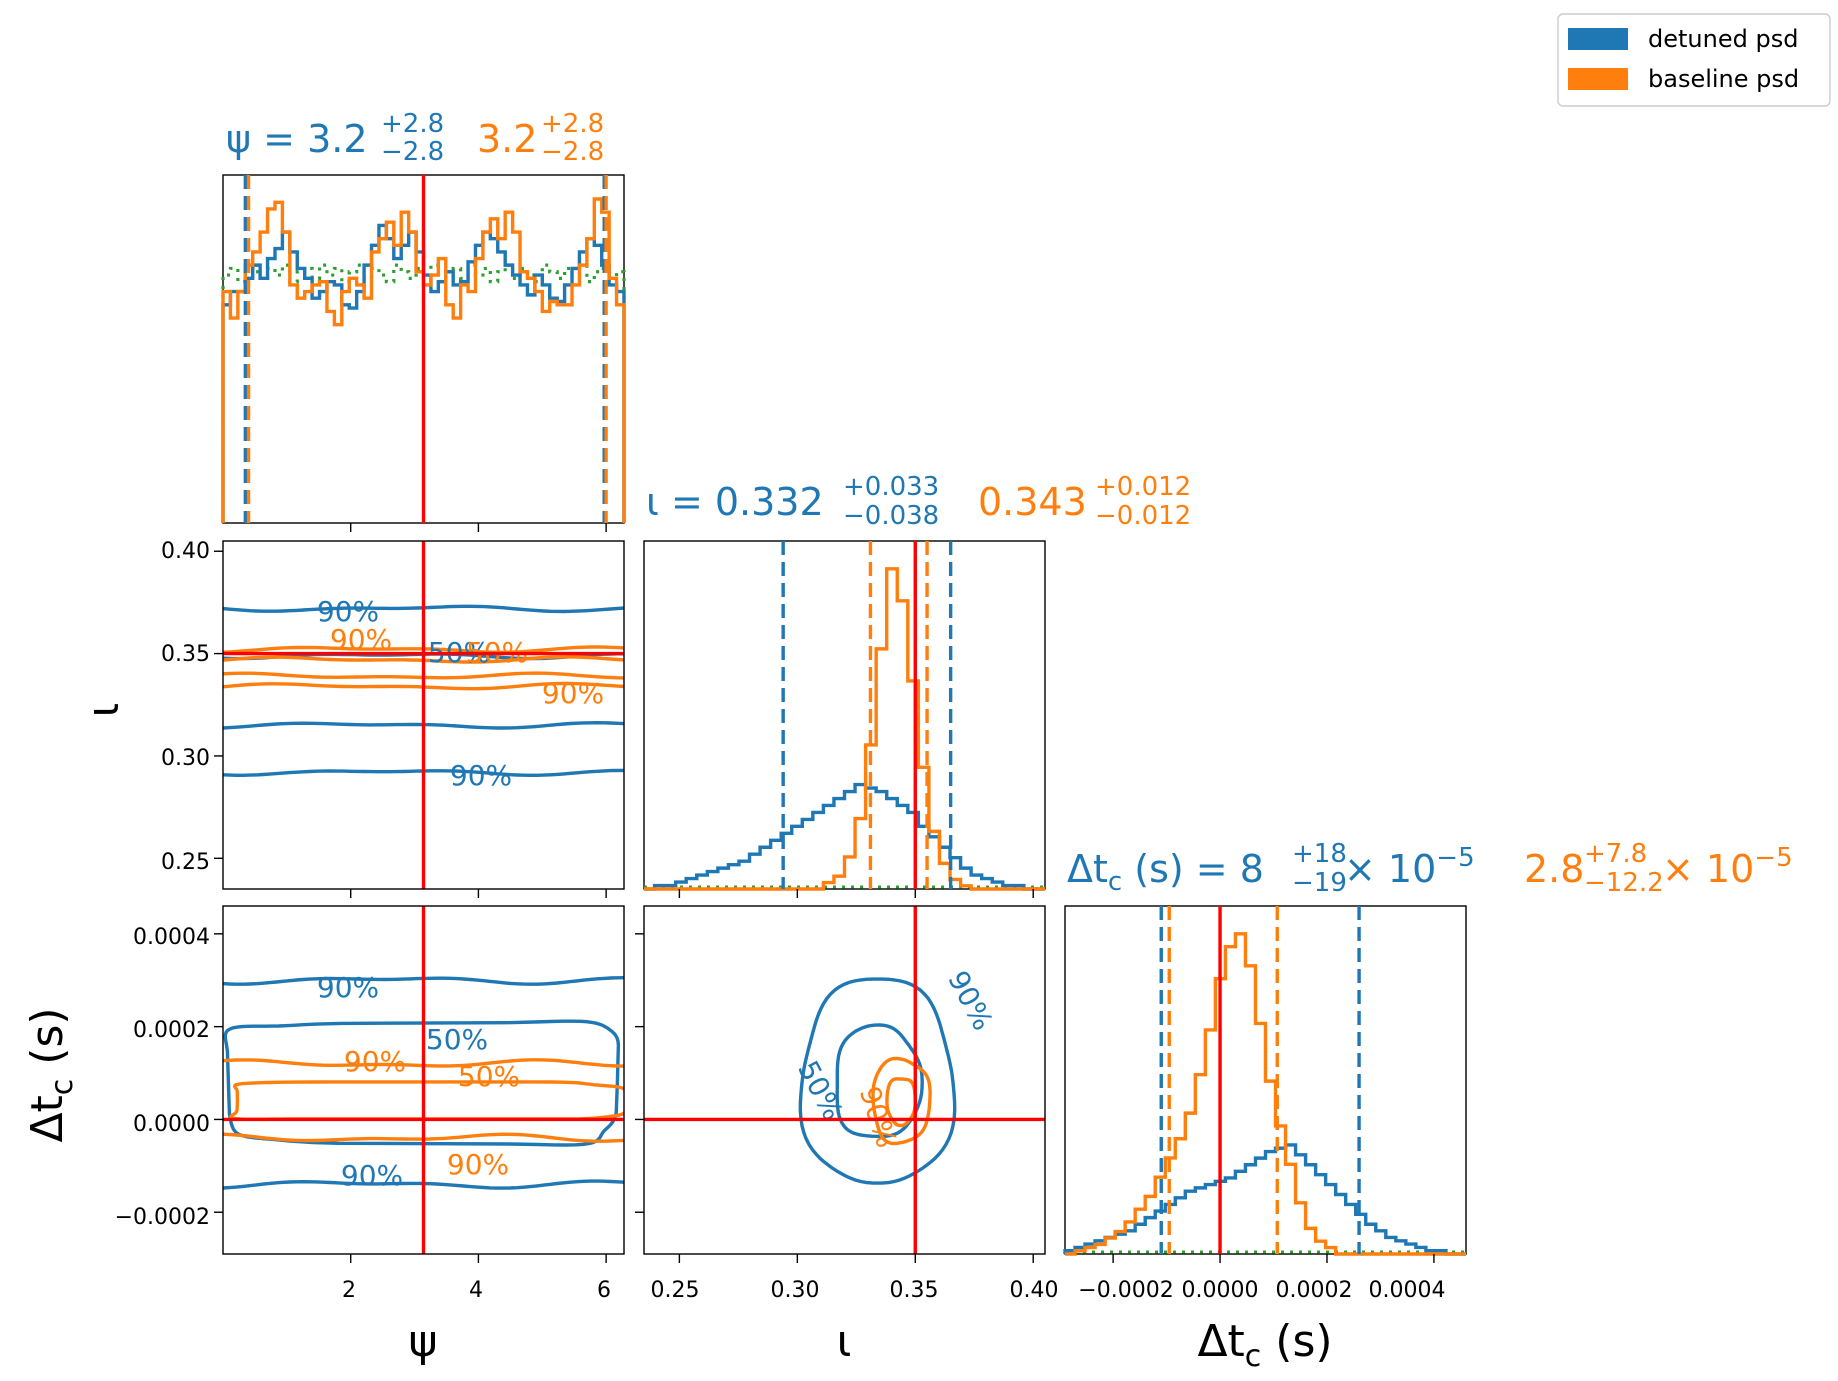  What do you see at coordinates (1252, 869) in the screenshot?
I see `title-dtc-detuned-median: 8` at bounding box center [1252, 869].